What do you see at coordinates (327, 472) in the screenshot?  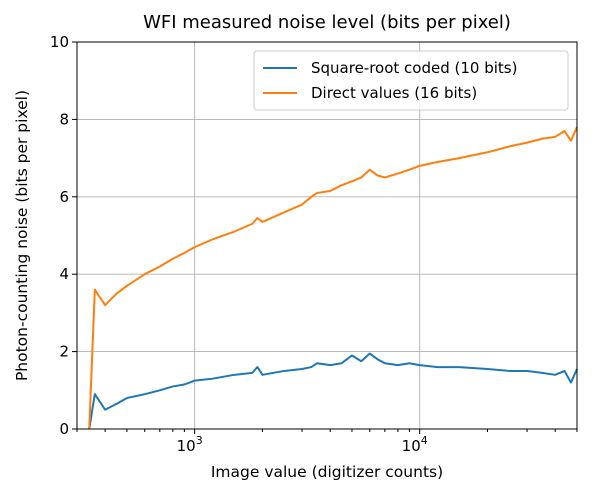 I see `x-axis-label: Image value (digitizer counts)` at bounding box center [327, 472].